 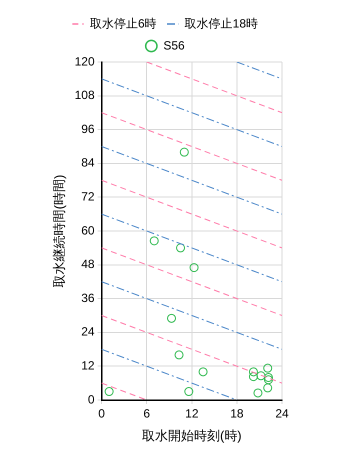 I want to click on x-tick-label: 0, so click(x=102, y=413).